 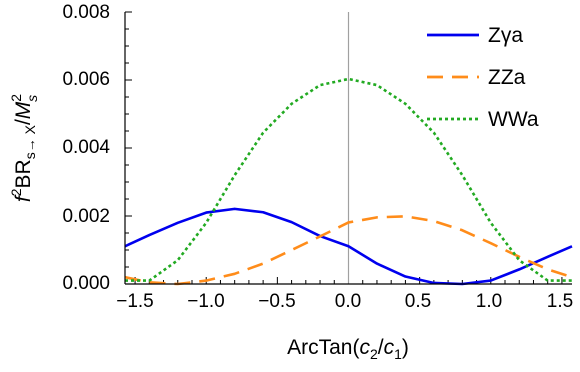 I want to click on y-axis-label-f-sup: 2, so click(x=16, y=192).